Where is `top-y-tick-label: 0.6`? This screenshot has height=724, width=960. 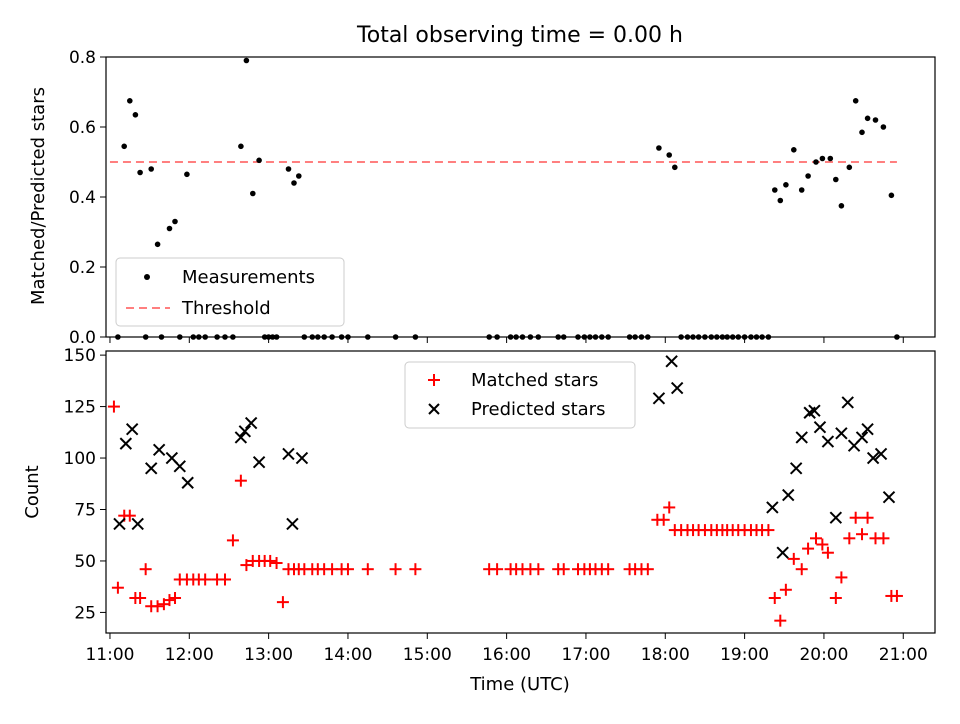 top-y-tick-label: 0.6 is located at coordinates (82, 128).